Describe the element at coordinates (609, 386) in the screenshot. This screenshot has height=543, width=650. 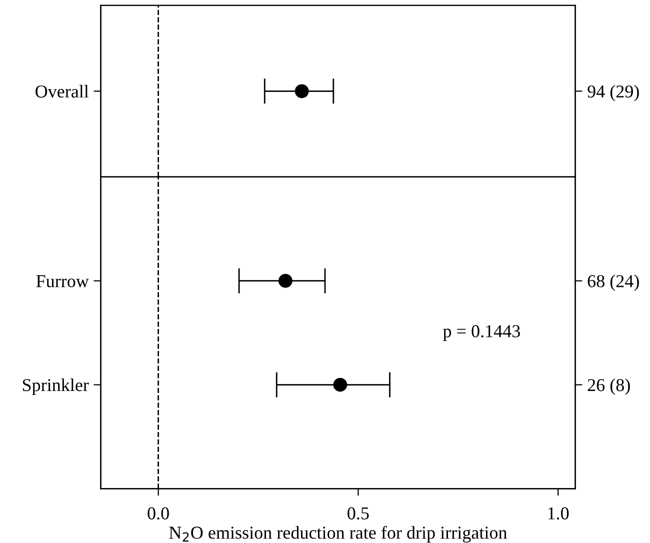
I see `text: 26 (8)` at that location.